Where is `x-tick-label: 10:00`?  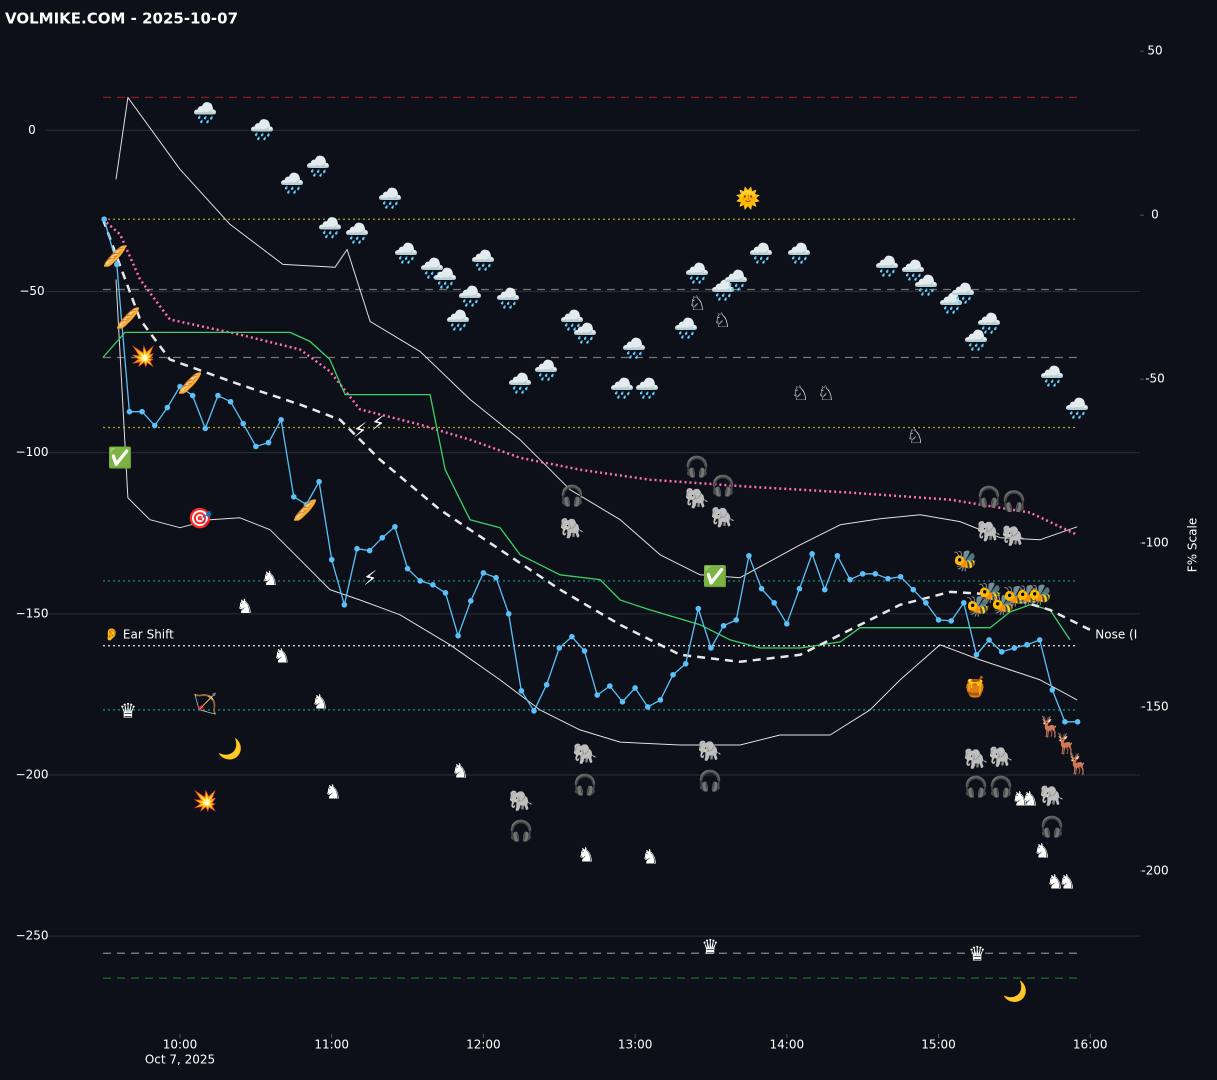
x-tick-label: 10:00 is located at coordinates (180, 1045).